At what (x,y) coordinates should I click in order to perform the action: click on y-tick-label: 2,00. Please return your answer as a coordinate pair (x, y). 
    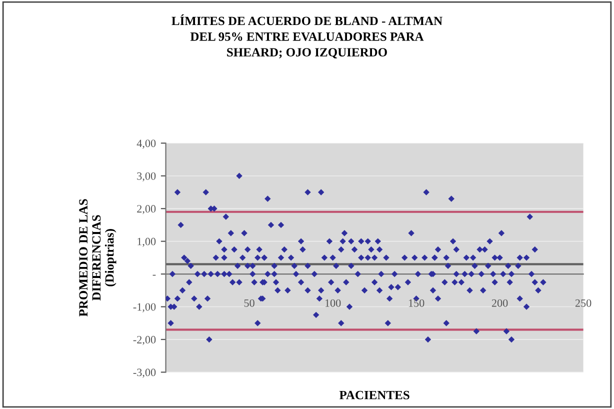
    Looking at the image, I should click on (146, 209).